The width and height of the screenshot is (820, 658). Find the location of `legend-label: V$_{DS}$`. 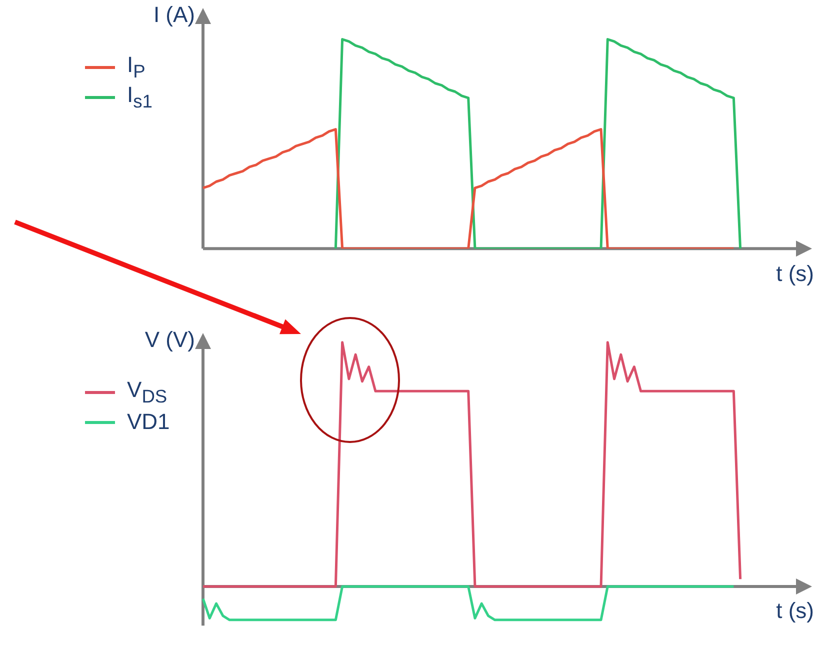

legend-label: V$_{DS}$ is located at coordinates (147, 392).